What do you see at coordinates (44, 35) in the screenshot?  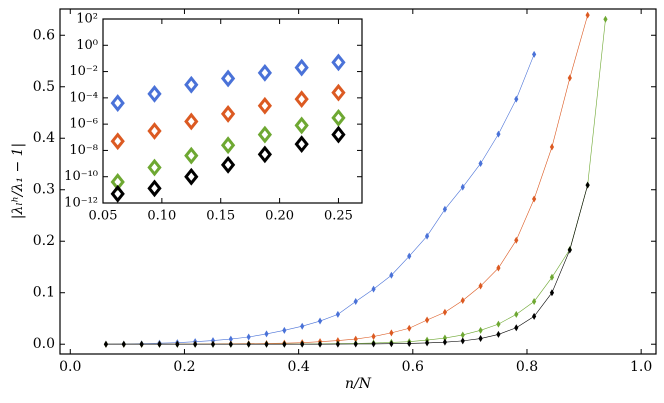 I see `y-tick-label: 0.6` at bounding box center [44, 35].